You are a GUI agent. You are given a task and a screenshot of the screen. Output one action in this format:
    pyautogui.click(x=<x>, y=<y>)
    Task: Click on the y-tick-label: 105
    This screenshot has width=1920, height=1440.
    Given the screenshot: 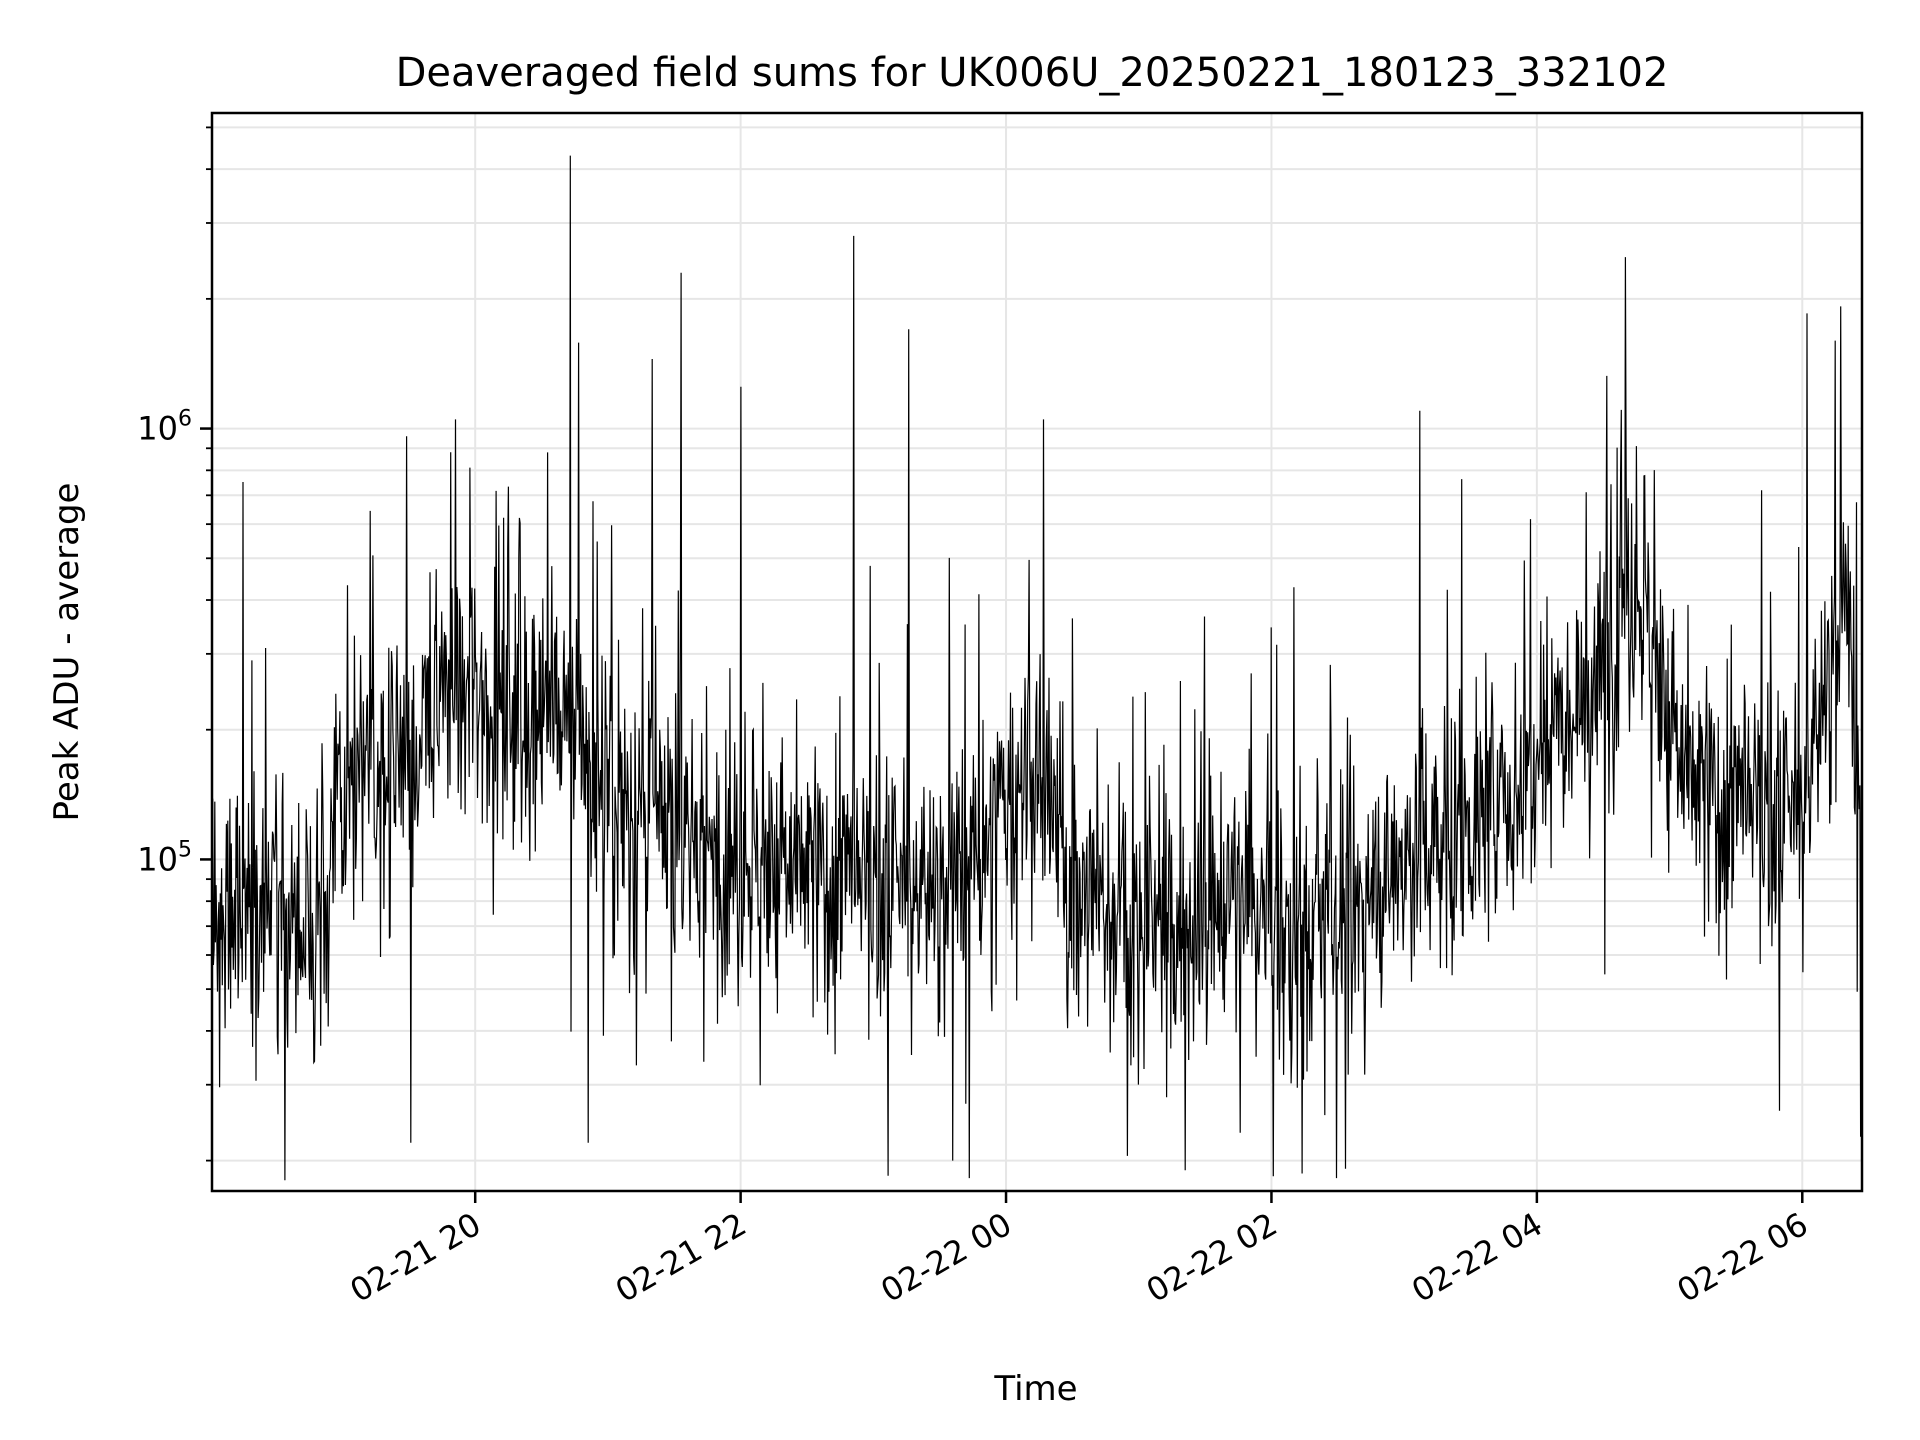 What is the action you would take?
    pyautogui.click(x=164, y=857)
    